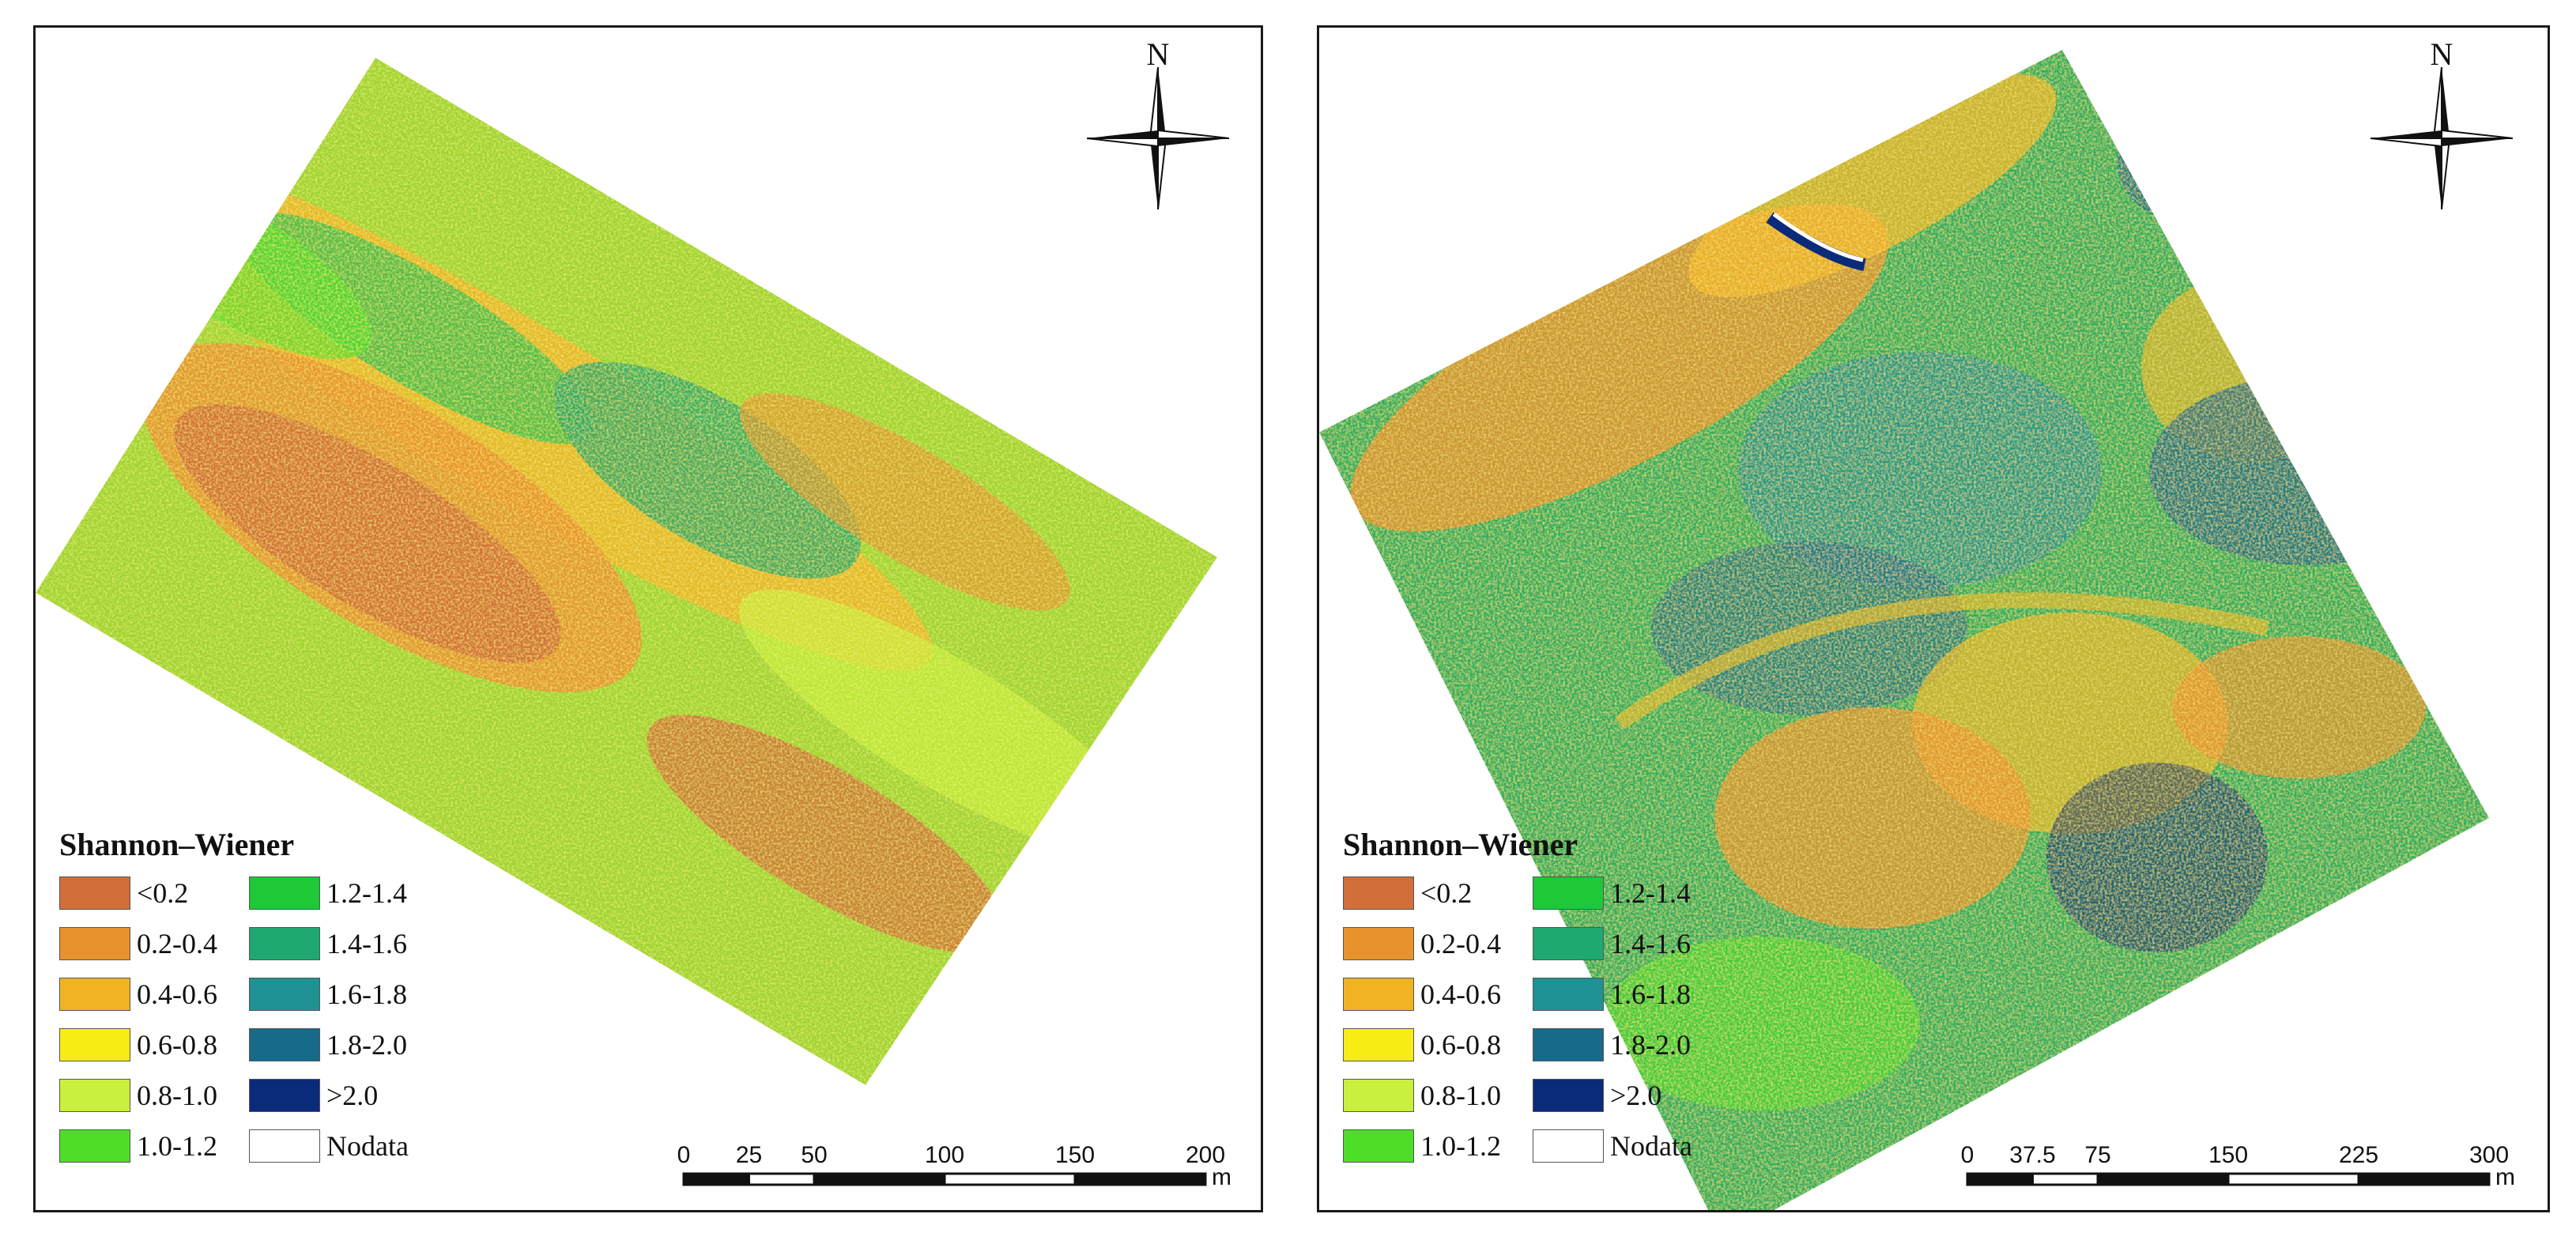 This screenshot has width=2576, height=1244. I want to click on scale-bar-left: 0 25 50 100 150 200 m, so click(953, 1165).